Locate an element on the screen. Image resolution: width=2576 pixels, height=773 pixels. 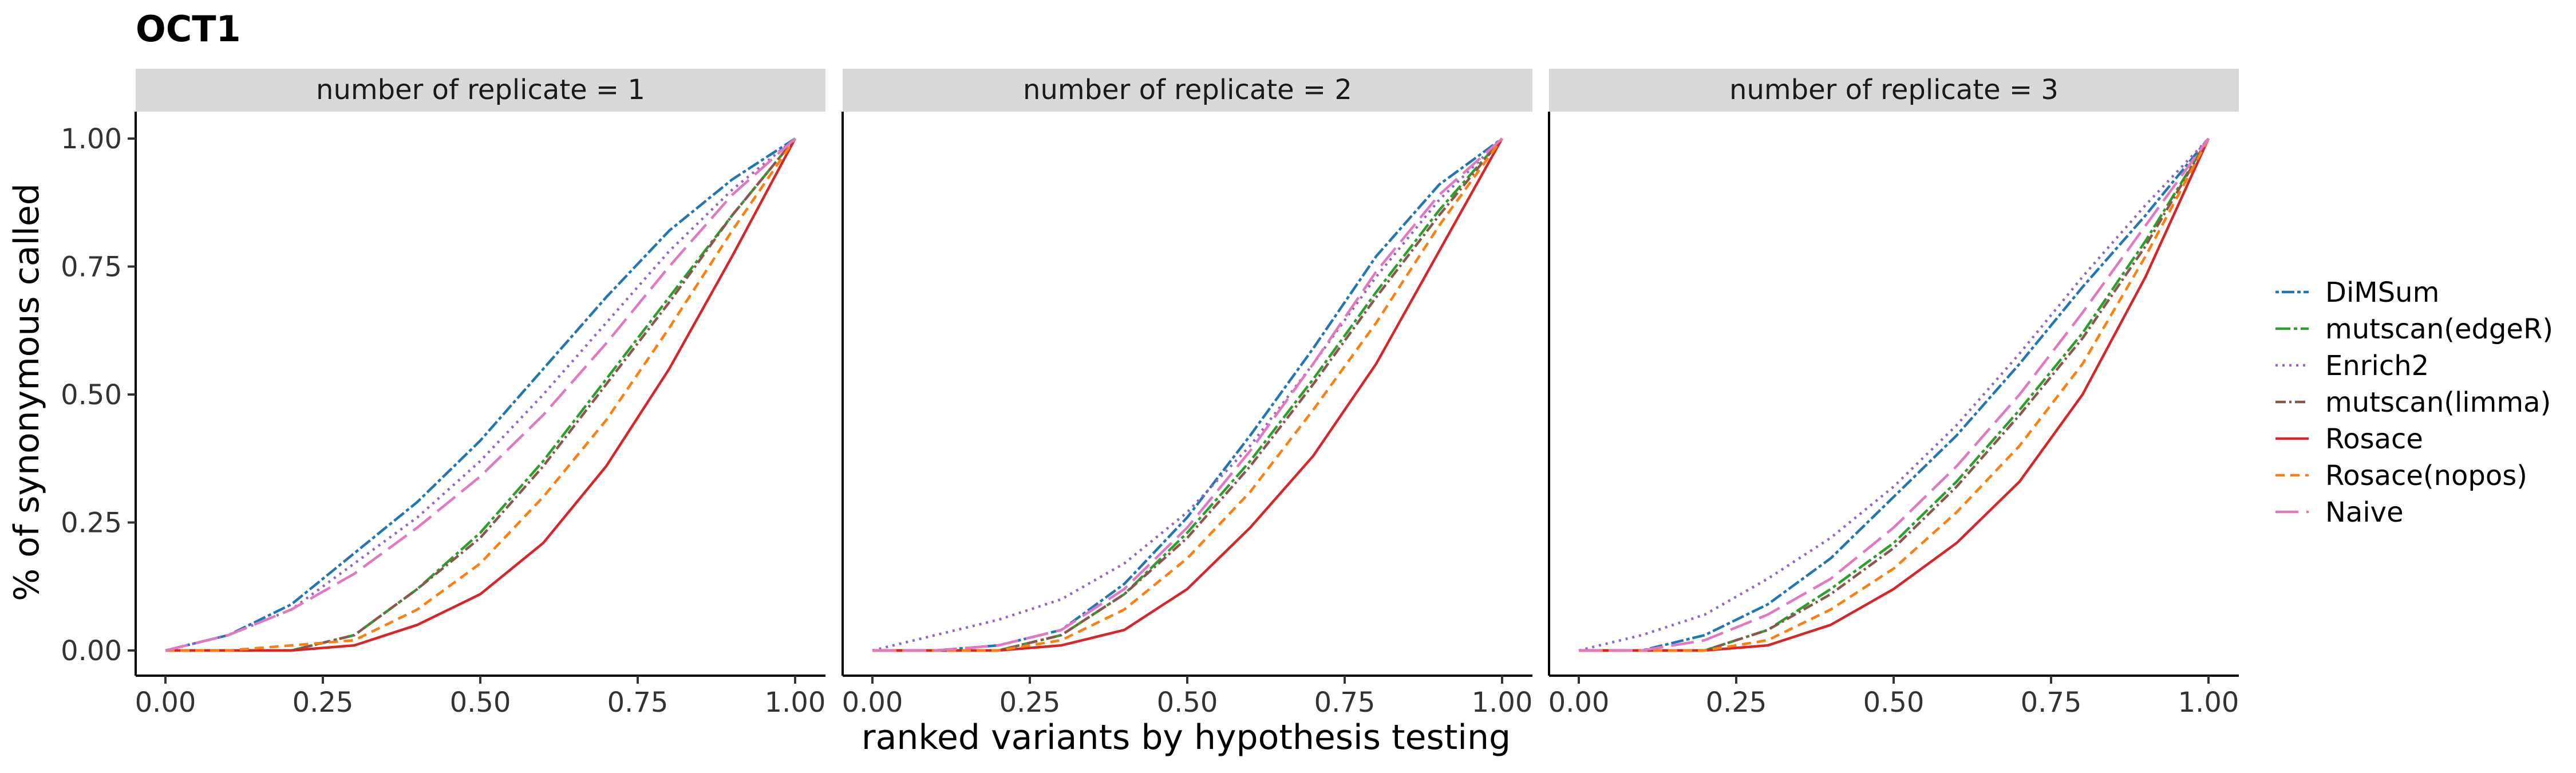
y-tick-label: 0.50 is located at coordinates (91, 395).